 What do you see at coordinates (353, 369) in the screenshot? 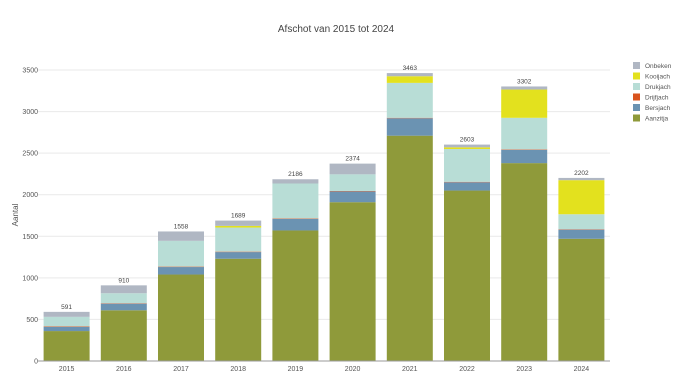
I see `x-tick-label: 2020` at bounding box center [353, 369].